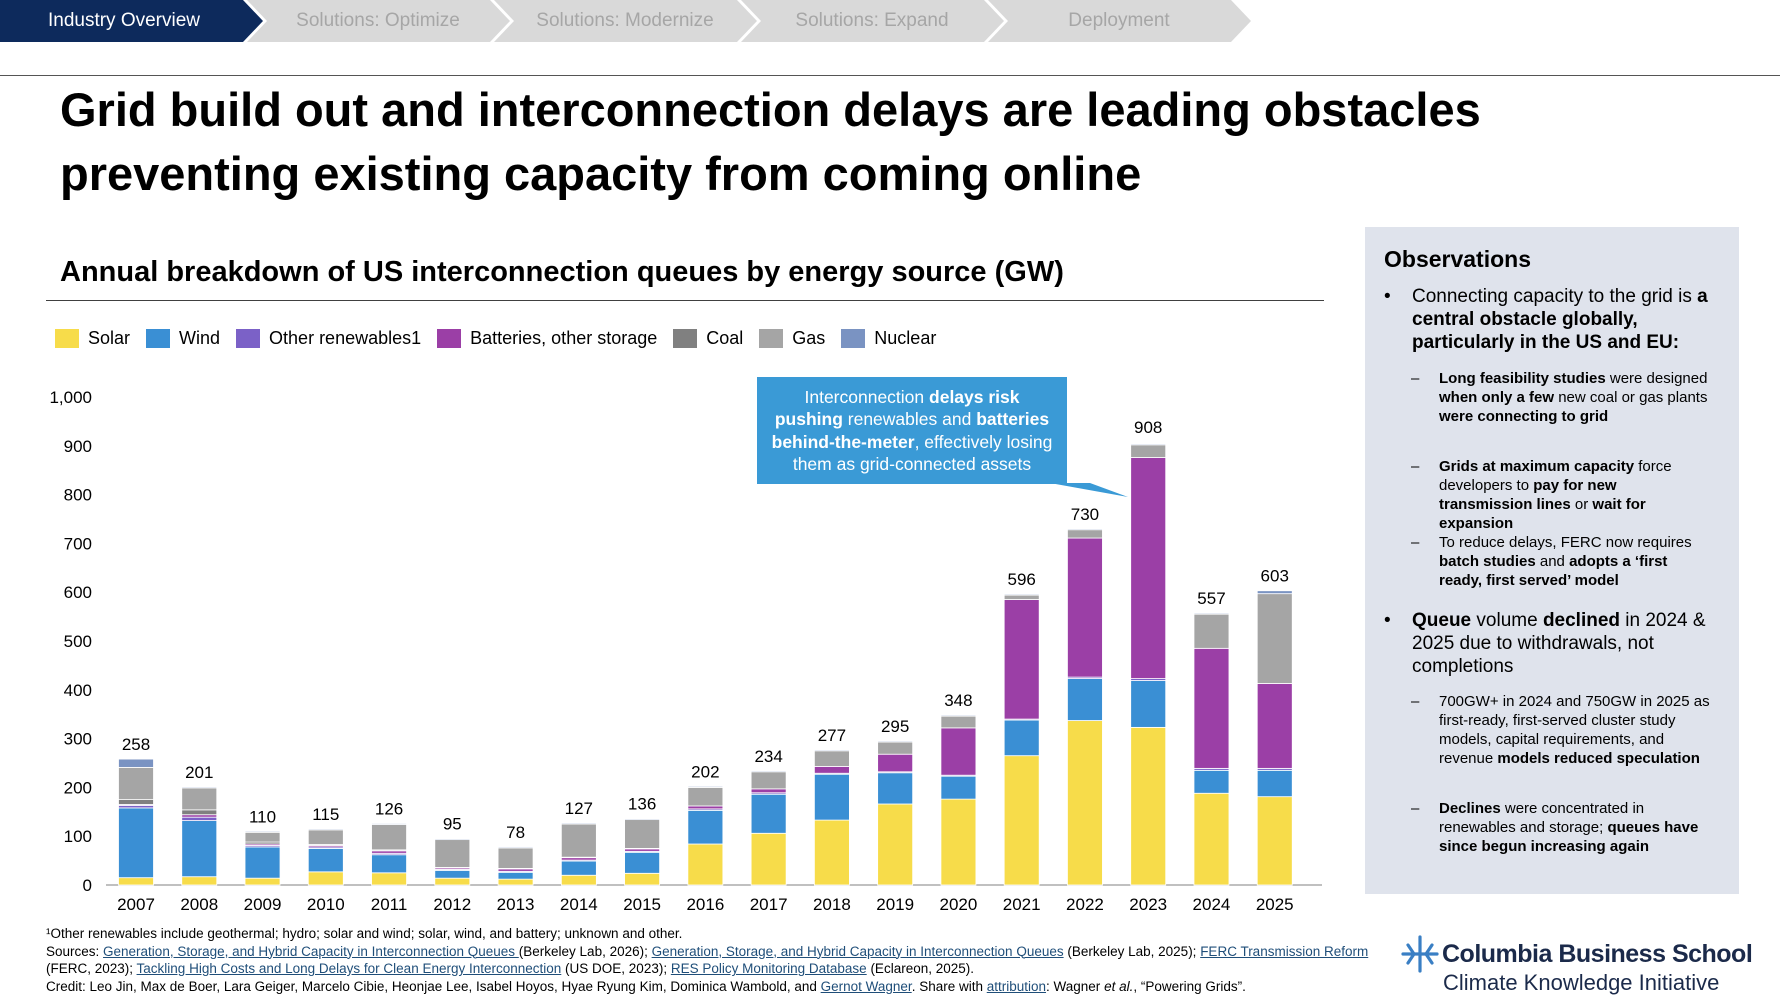  I want to click on bar-segment-batteries-other-storage-2016, so click(705, 807).